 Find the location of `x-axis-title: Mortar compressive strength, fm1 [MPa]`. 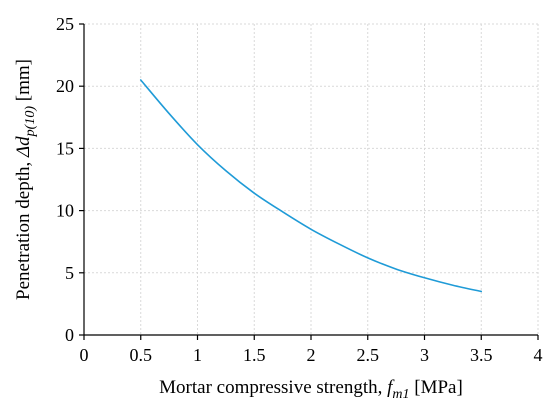

x-axis-title: Mortar compressive strength, fm1 [MPa] is located at coordinates (311, 389).